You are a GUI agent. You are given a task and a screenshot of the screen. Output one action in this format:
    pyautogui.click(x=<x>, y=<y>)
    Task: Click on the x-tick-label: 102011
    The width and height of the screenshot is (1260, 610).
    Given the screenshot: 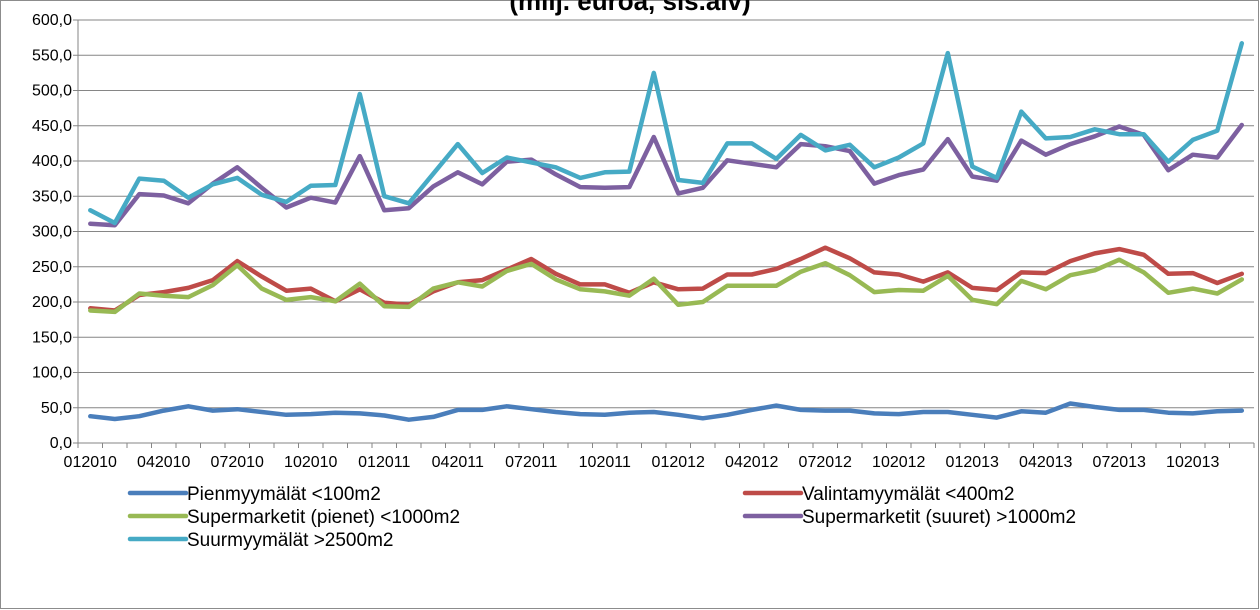 What is the action you would take?
    pyautogui.click(x=605, y=462)
    